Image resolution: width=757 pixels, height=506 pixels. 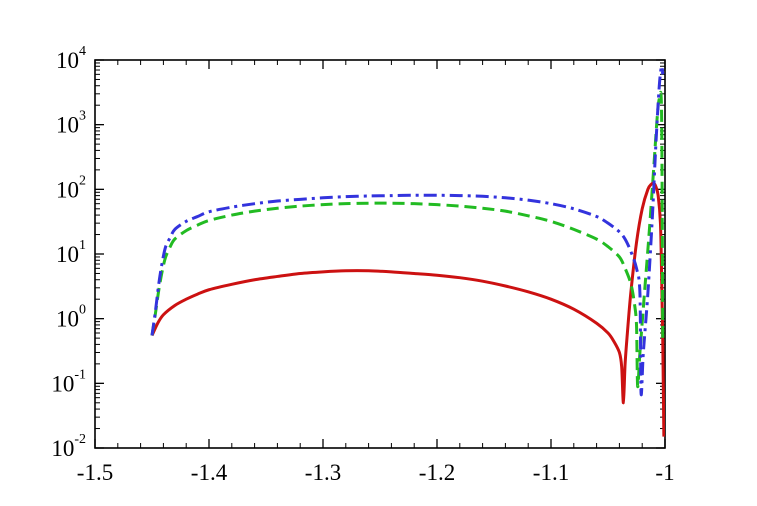 I want to click on y-tick-label: 10¹, so click(x=71, y=252).